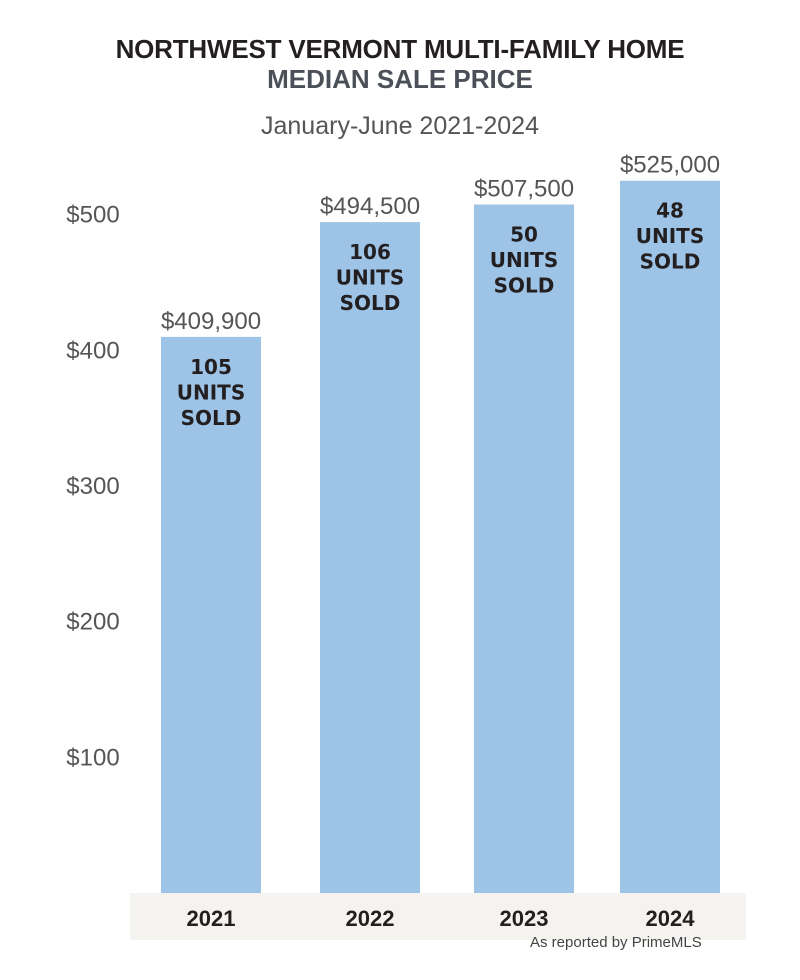  I want to click on y-tick-label: $300, so click(92, 486).